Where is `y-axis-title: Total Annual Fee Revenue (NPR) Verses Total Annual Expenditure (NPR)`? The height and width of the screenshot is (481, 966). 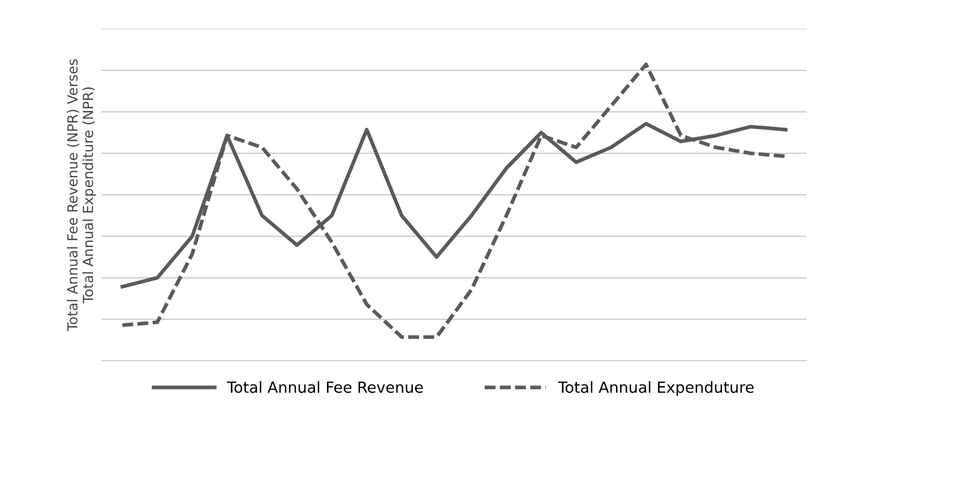
y-axis-title: Total Annual Fee Revenue (NPR) Verses Total Annual Expenditure (NPR) is located at coordinates (81, 195).